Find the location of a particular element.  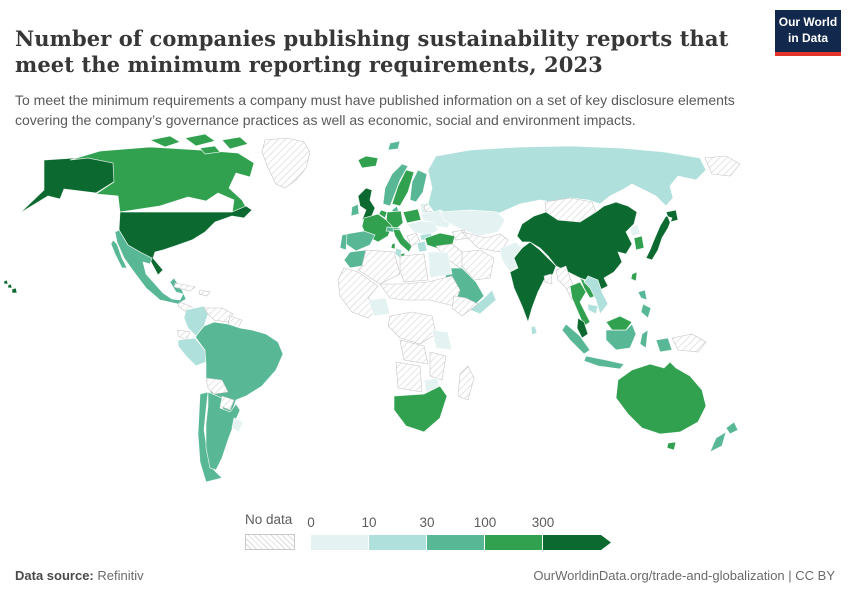

country-new-guinea is located at coordinates (689, 343).